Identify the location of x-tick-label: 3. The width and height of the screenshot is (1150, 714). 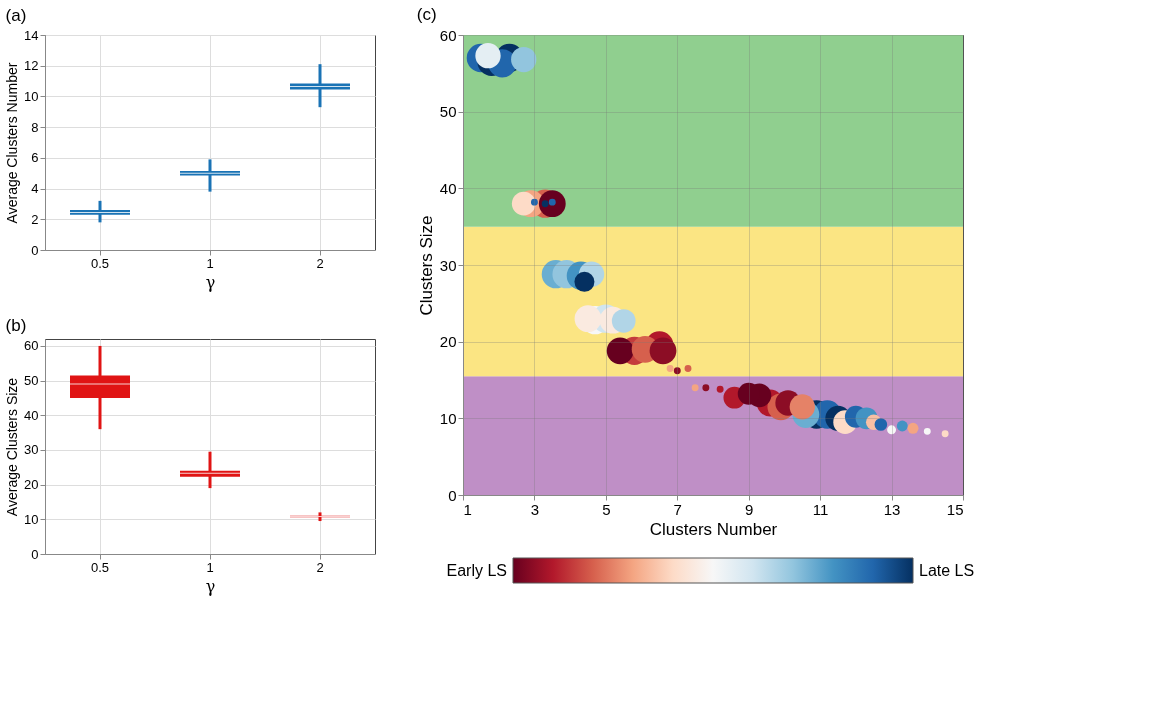
(535, 509).